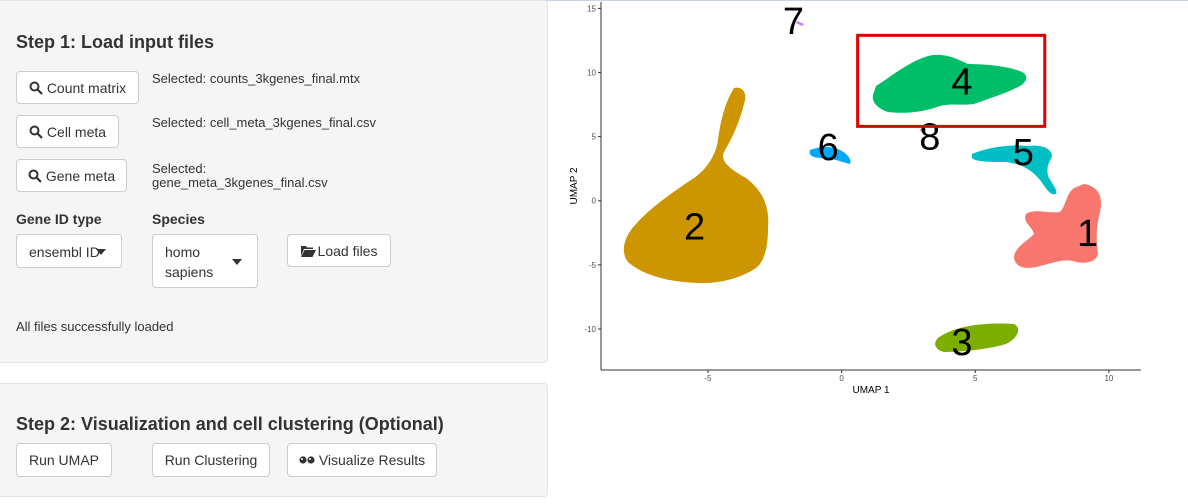 The width and height of the screenshot is (1188, 504). I want to click on gene-meta-selected-line2: gene_meta_3kgenes_final.csv, so click(240, 182).